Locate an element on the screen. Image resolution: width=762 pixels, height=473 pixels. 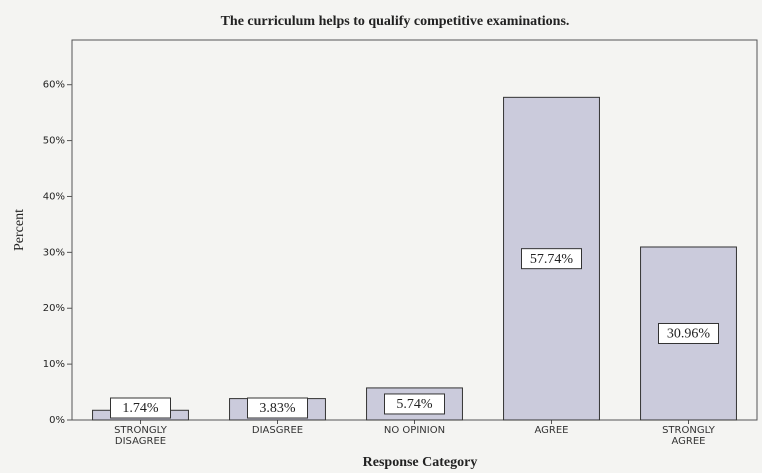
value-label: 1.74% is located at coordinates (140, 408).